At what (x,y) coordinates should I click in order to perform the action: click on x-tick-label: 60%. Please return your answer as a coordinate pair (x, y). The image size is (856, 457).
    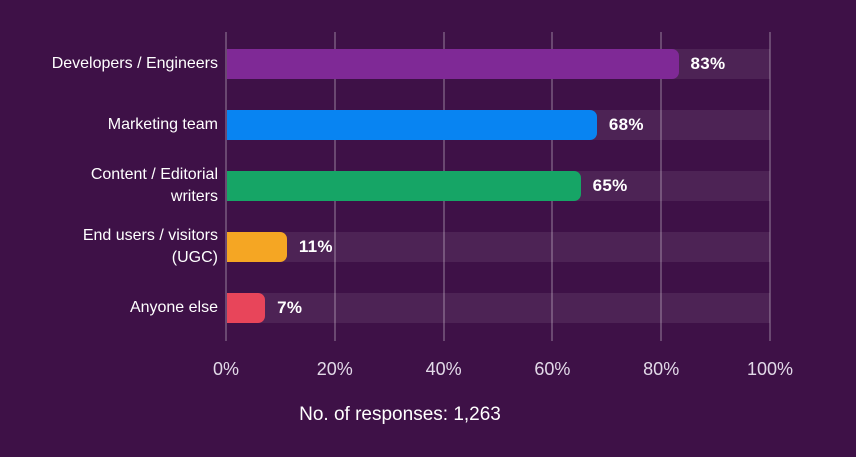
    Looking at the image, I should click on (552, 369).